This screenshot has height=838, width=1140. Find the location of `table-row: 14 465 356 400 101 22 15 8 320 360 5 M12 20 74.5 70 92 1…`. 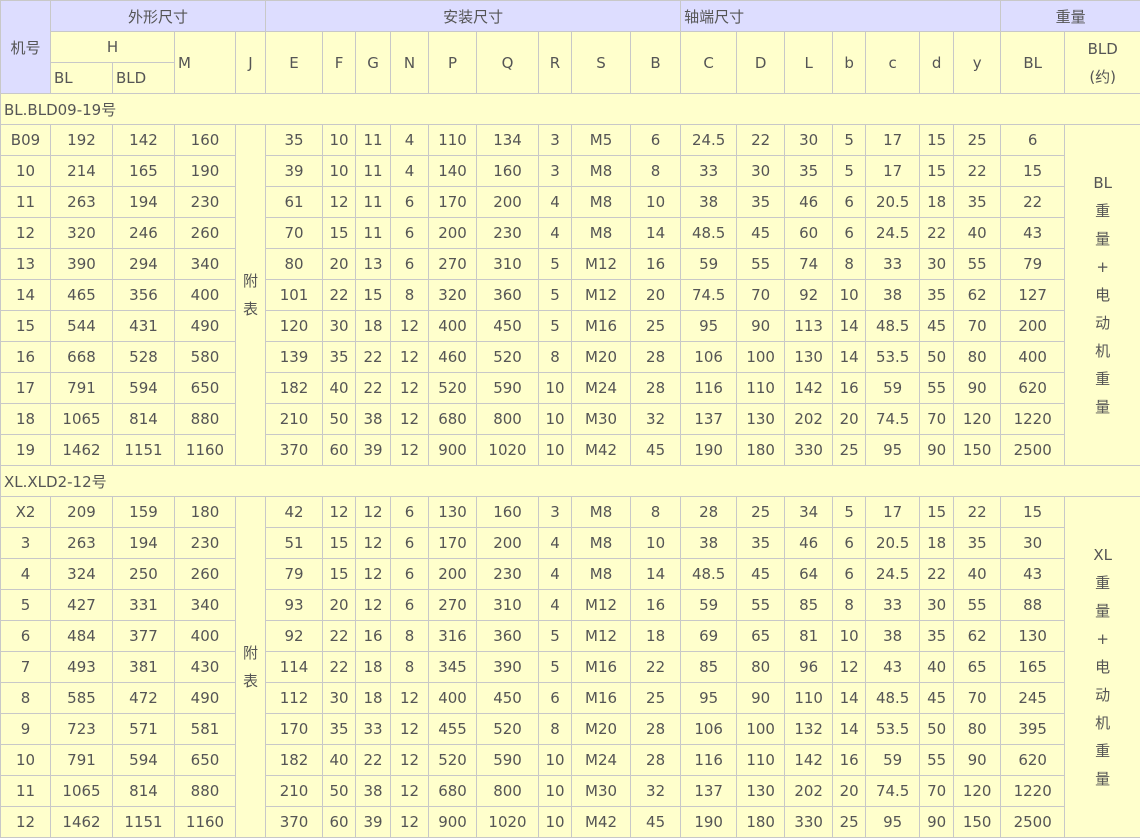

table-row: 14 465 356 400 101 22 15 8 320 360 5 M12 20 74.5 70 92 1… is located at coordinates (570, 295).